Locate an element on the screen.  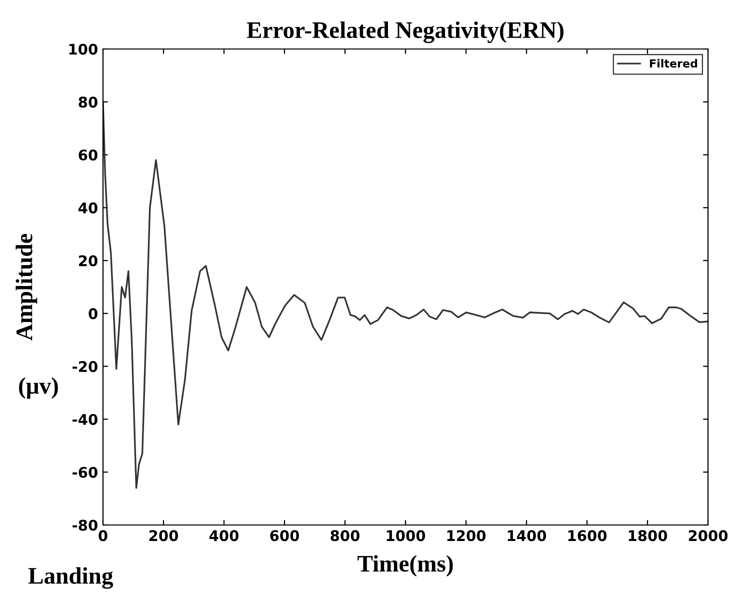
y-tick-label: 60 is located at coordinates (88, 155).